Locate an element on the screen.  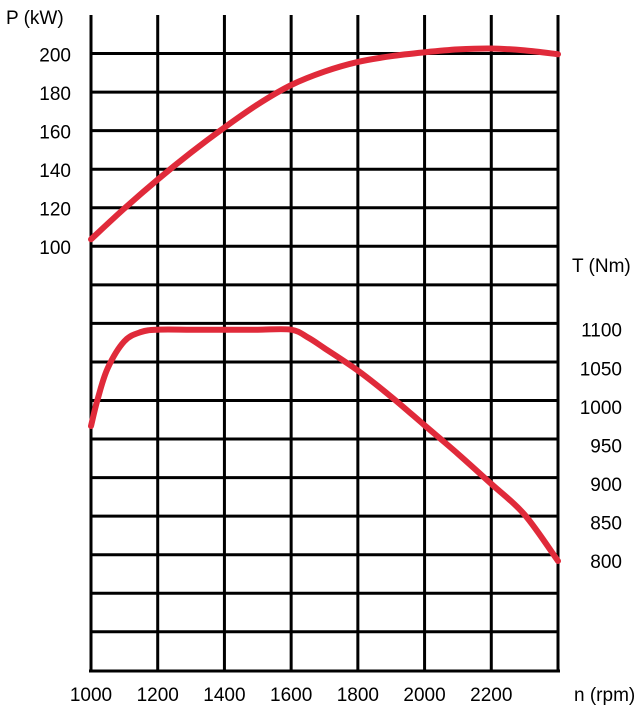
x-tick-label: 2000 is located at coordinates (424, 695).